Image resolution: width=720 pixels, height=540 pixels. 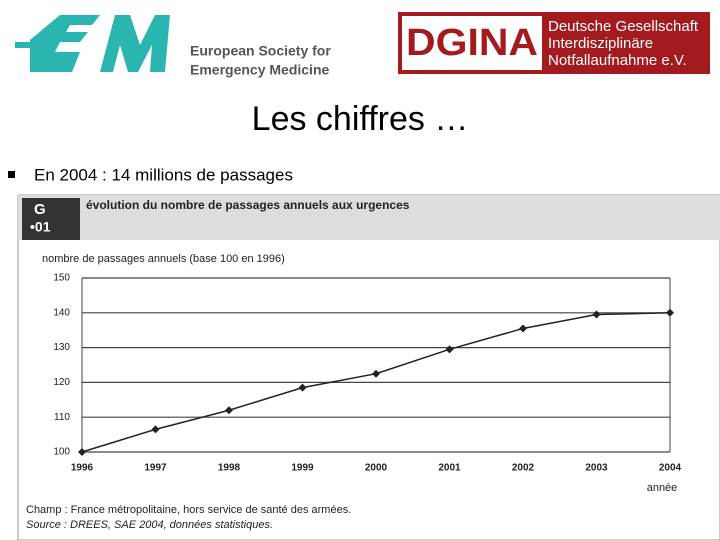 What do you see at coordinates (662, 488) in the screenshot?
I see `x-axis-label: année` at bounding box center [662, 488].